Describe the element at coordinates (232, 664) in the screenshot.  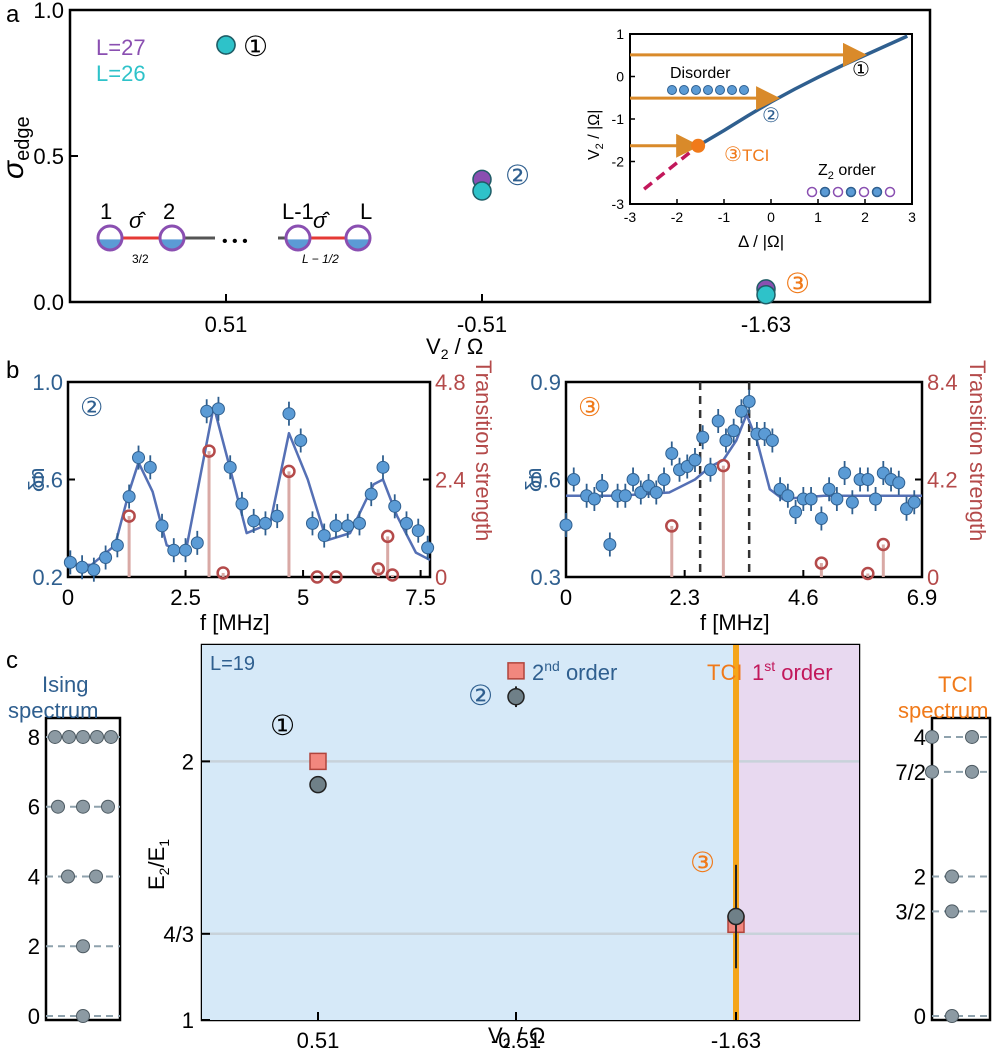
I see `panel-c-size-label: L=19` at that location.